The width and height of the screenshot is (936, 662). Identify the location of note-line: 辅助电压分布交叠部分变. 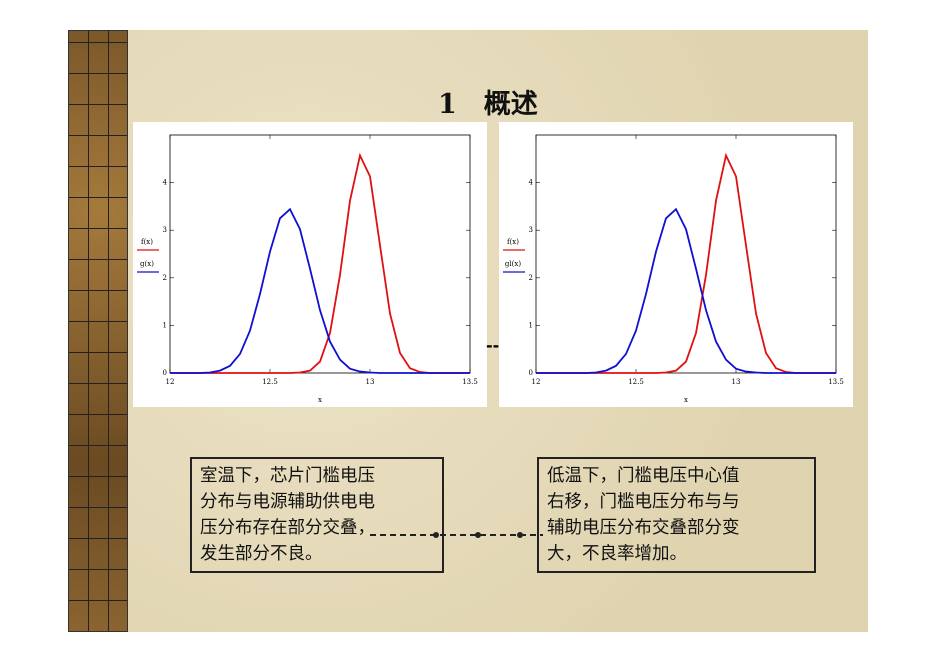
(643, 528).